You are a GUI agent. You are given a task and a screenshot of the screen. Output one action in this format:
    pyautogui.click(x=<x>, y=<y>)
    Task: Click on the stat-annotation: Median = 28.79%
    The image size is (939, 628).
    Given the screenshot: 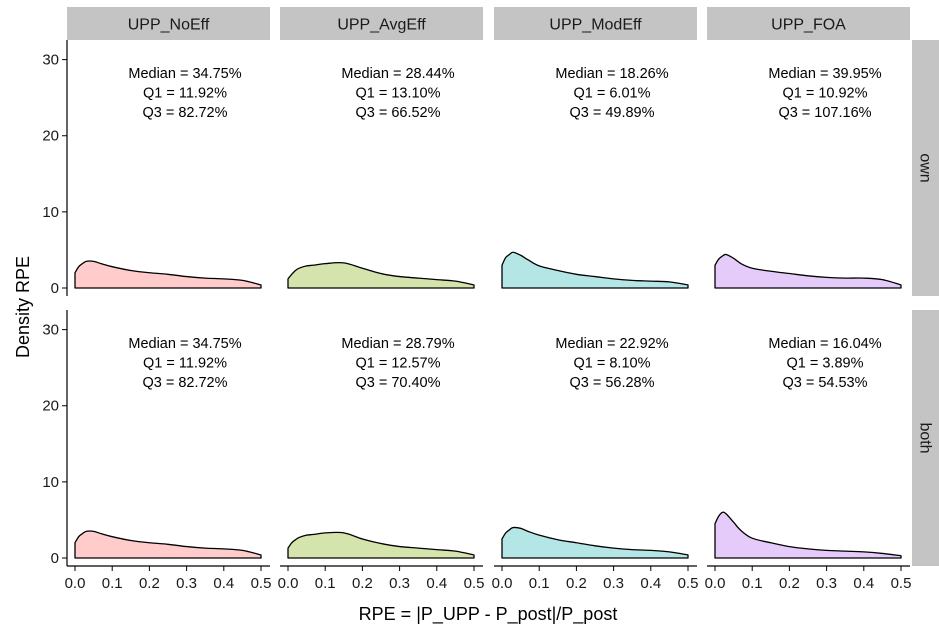 What is the action you would take?
    pyautogui.click(x=397, y=344)
    